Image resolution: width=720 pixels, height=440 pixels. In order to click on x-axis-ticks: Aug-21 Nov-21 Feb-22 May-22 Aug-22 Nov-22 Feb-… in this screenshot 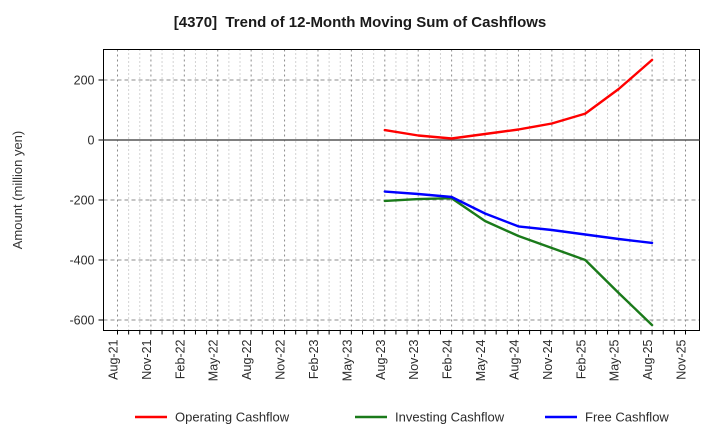, I will do `click(398, 355)`.